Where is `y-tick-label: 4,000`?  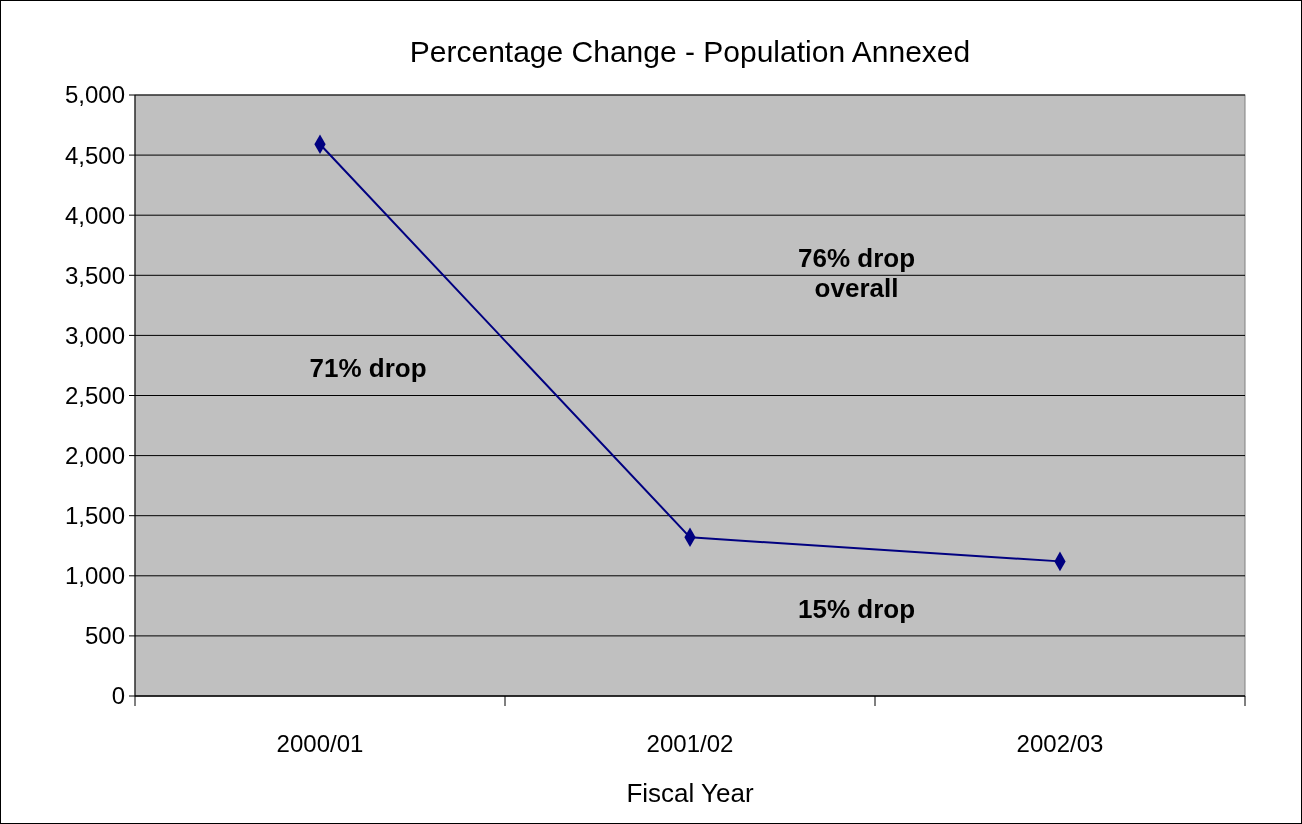 y-tick-label: 4,000 is located at coordinates (94, 215).